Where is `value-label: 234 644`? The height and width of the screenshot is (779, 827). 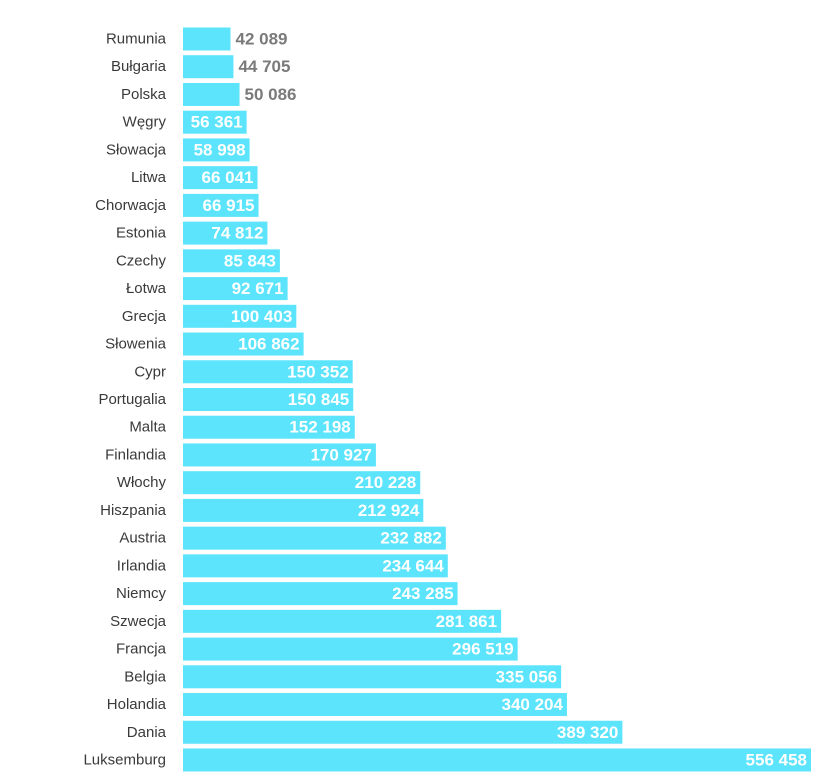 value-label: 234 644 is located at coordinates (413, 565).